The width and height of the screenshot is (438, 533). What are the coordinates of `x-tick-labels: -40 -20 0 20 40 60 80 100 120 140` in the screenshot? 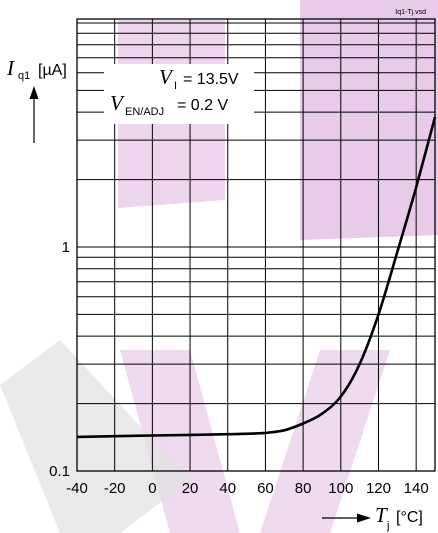 It's located at (247, 488).